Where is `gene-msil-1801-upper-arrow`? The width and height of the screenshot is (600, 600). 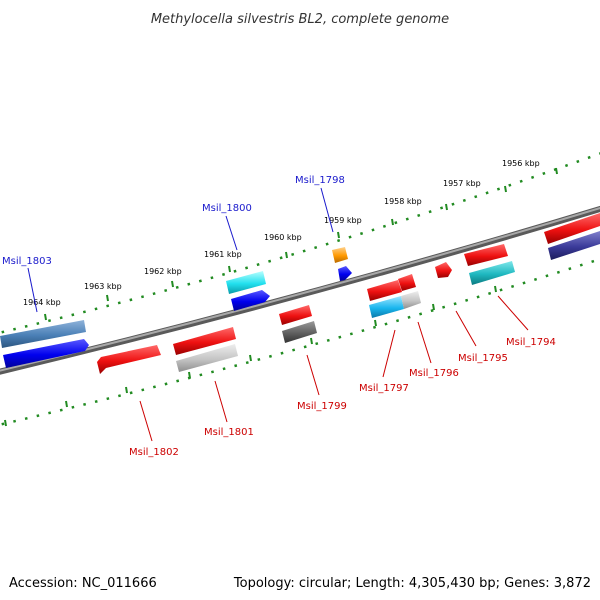 gene-msil-1801-upper-arrow is located at coordinates (204, 341).